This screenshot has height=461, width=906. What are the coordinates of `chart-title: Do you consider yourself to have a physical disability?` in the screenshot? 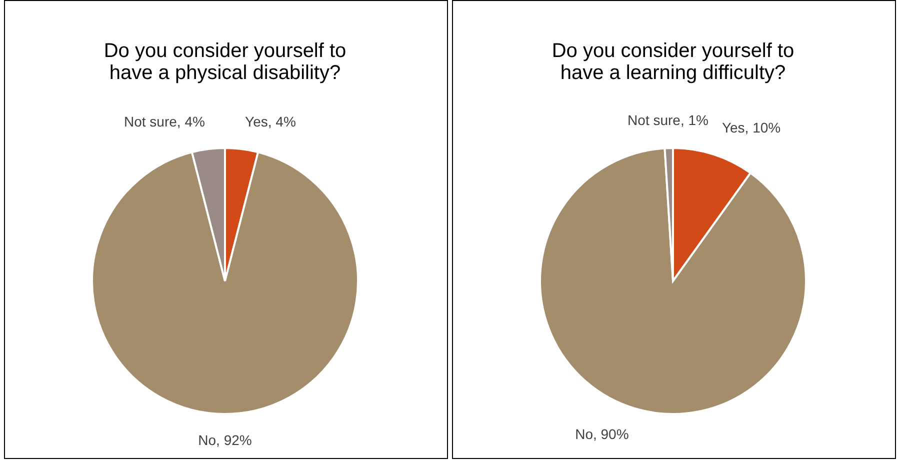 It's located at (225, 62).